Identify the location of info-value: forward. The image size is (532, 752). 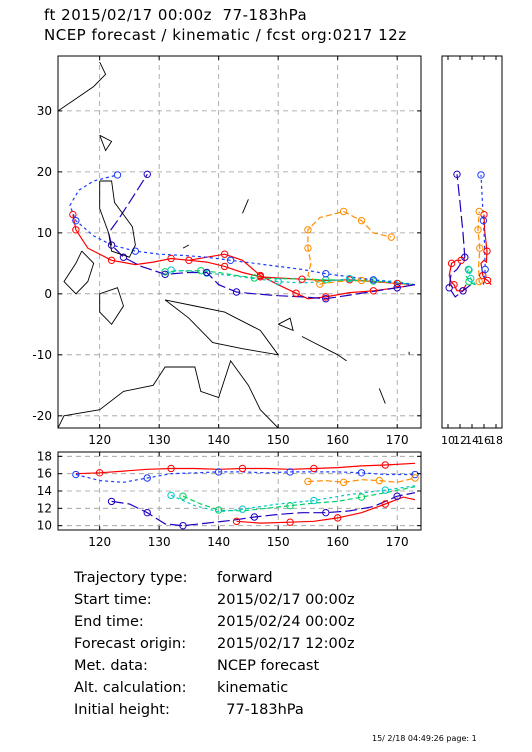
(245, 578).